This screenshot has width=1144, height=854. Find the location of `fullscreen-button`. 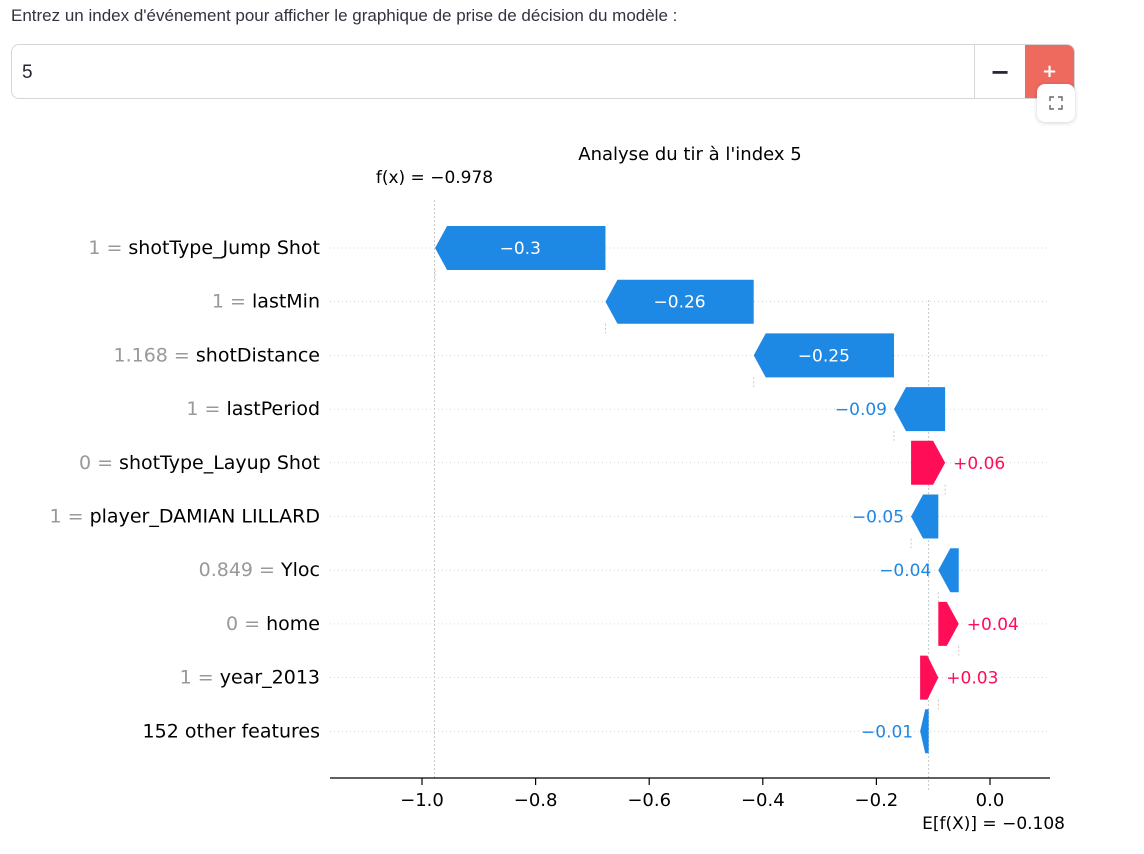

fullscreen-button is located at coordinates (1056, 103).